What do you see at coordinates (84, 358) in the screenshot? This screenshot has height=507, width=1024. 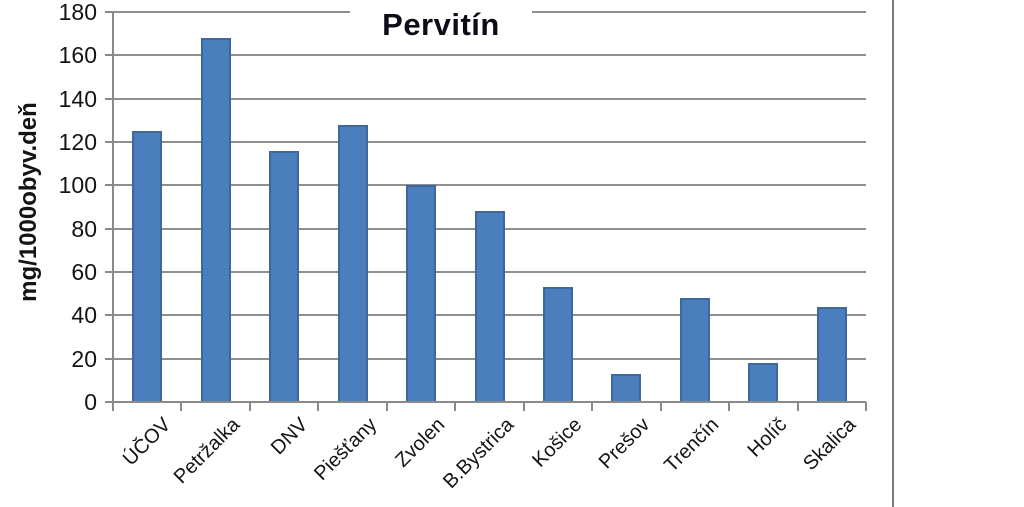 I see `y-tick-label: 20` at bounding box center [84, 358].